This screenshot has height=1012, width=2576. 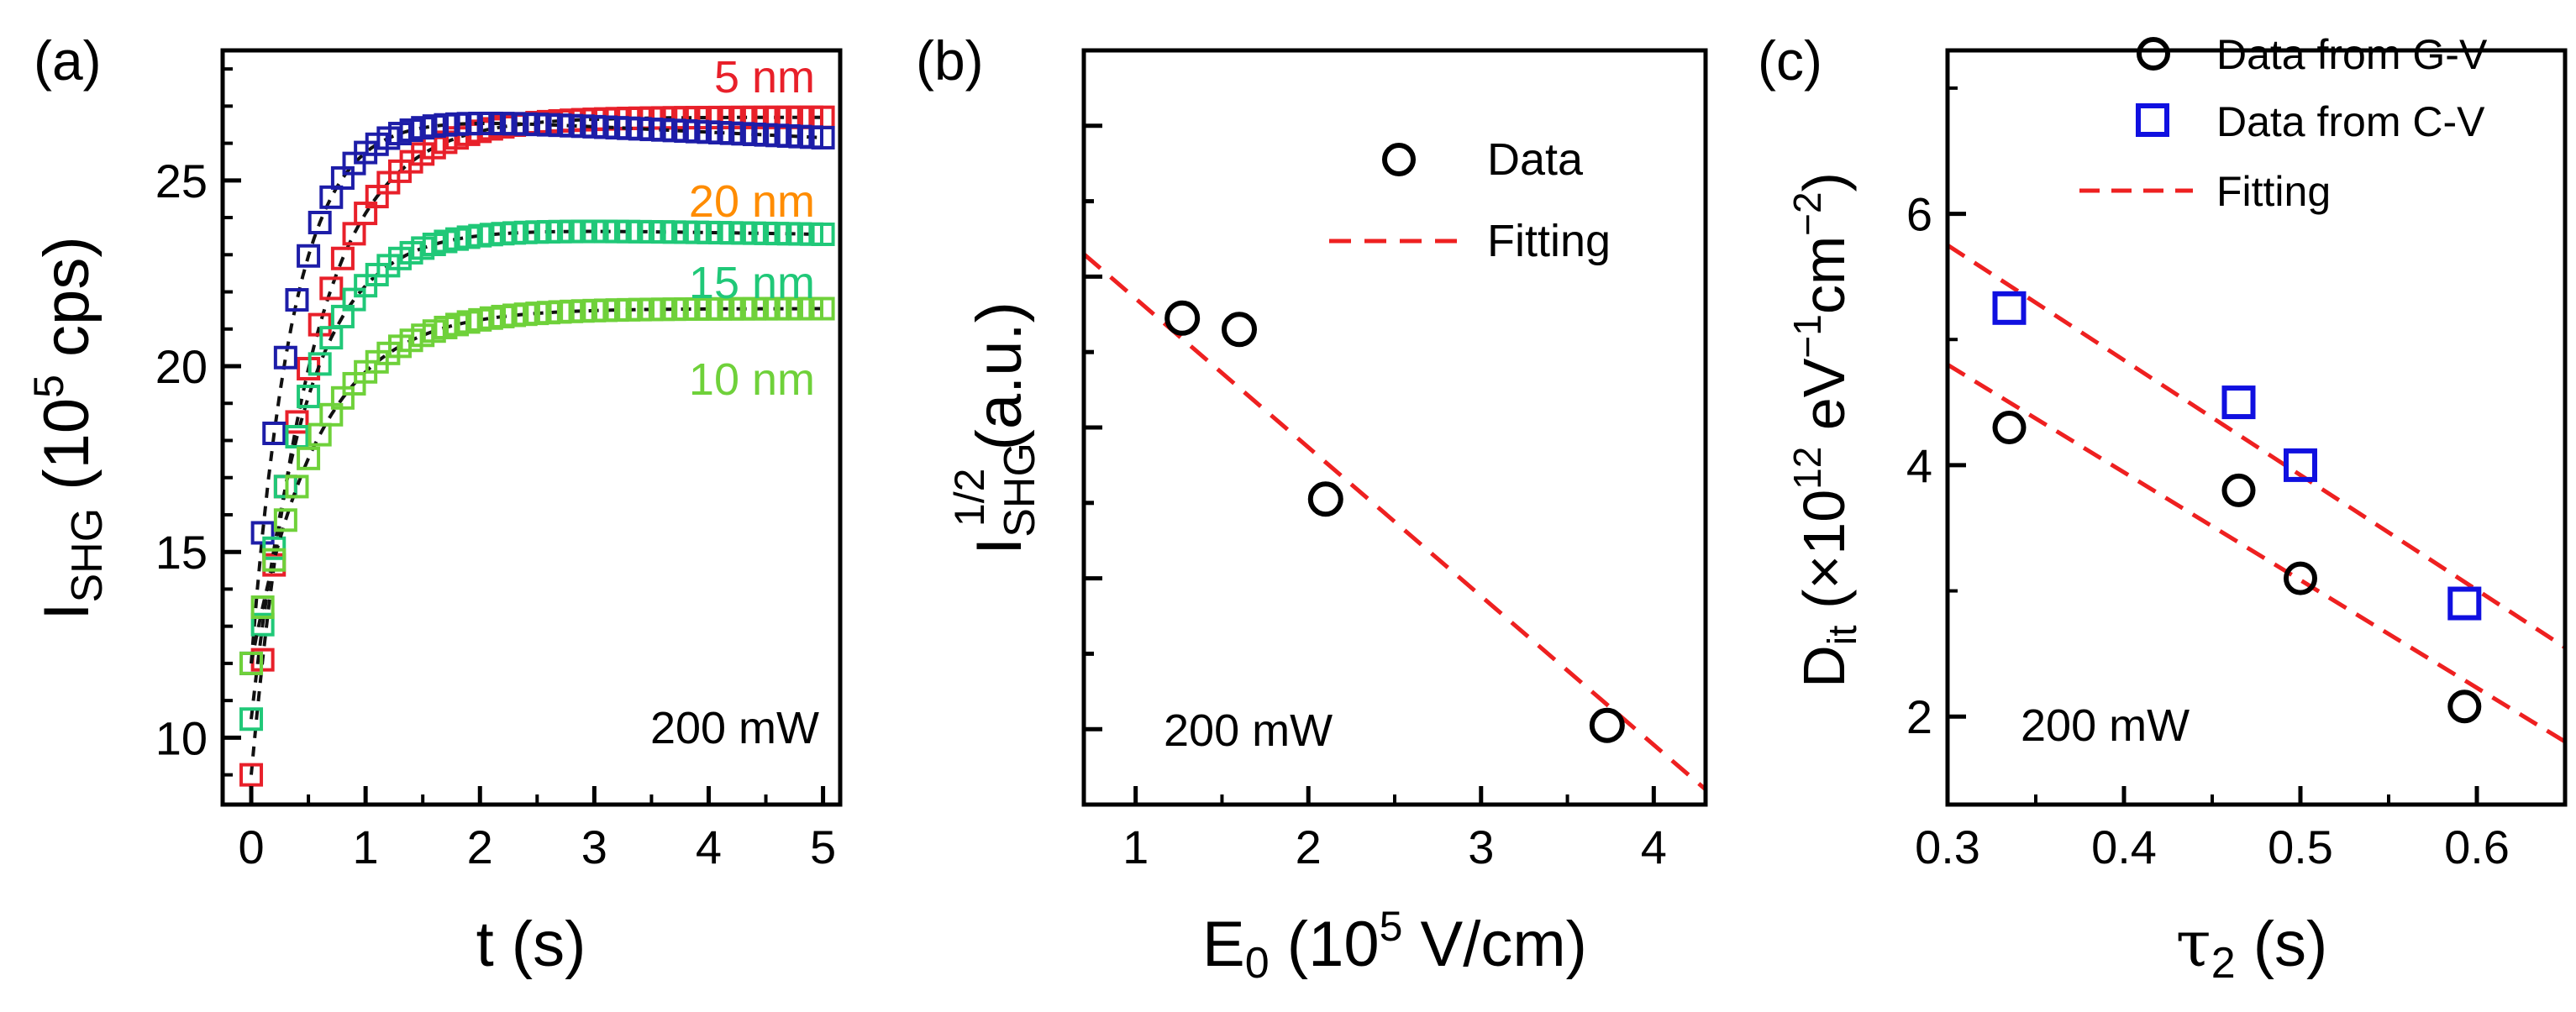 I want to click on legend-label-data-b: Data, so click(x=1535, y=159).